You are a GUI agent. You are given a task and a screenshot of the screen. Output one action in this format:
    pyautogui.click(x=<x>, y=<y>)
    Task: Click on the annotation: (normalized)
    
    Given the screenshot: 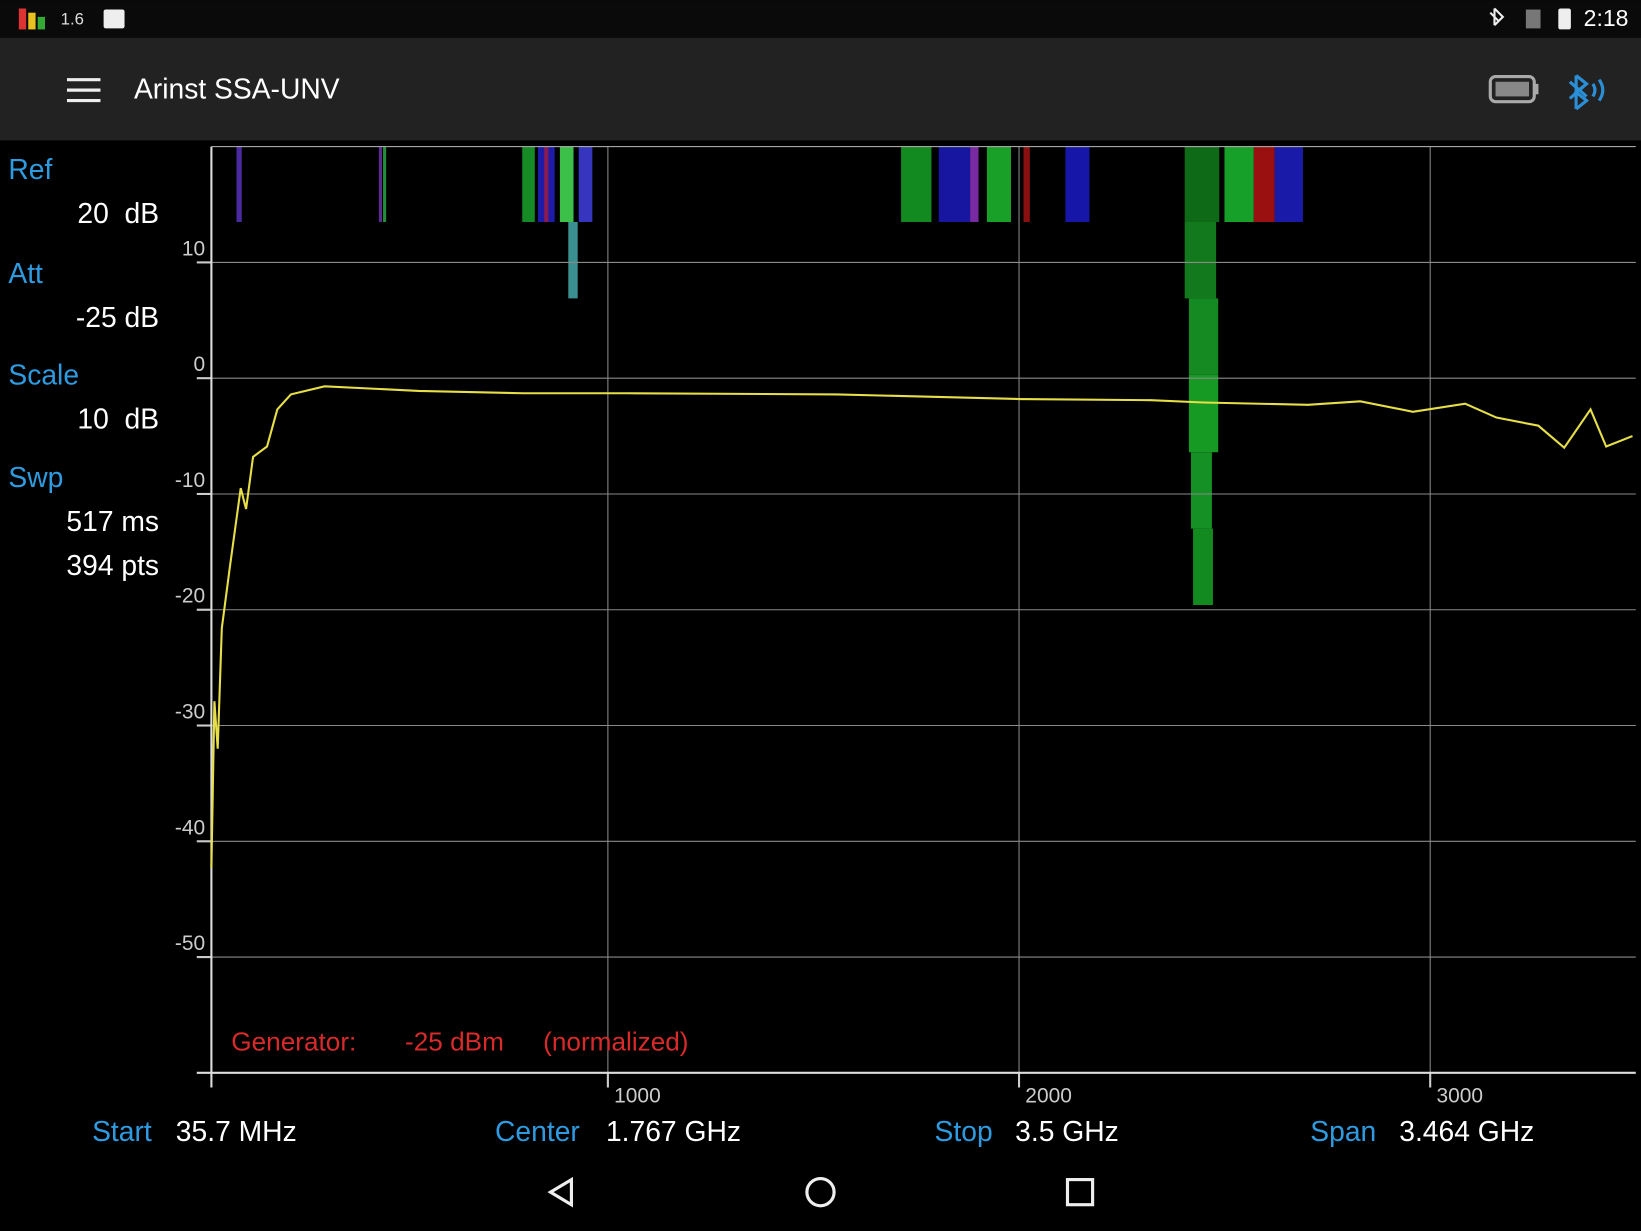 What is the action you would take?
    pyautogui.click(x=615, y=1041)
    